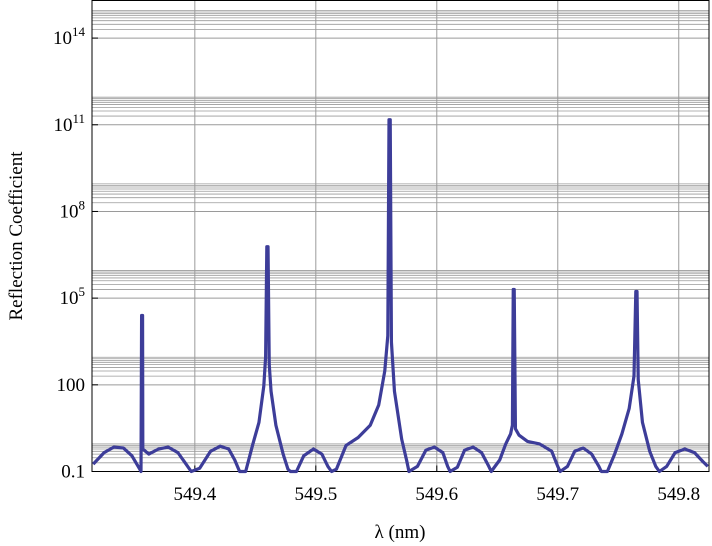 This screenshot has height=546, width=712. I want to click on y-tick-label: 0.1, so click(73, 472).